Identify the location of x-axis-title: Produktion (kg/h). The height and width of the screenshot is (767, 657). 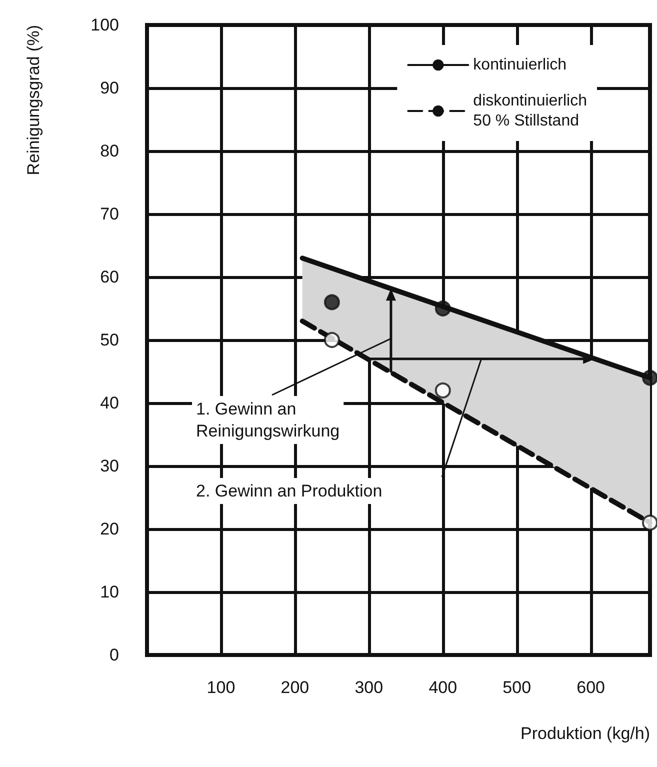
(585, 733).